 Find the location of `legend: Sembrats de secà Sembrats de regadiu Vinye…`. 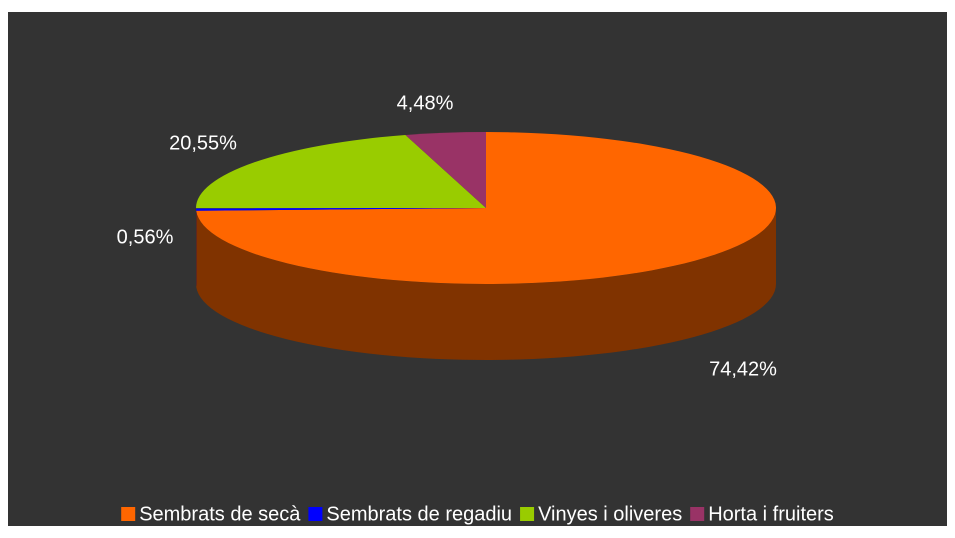

legend: Sembrats de secà Sembrats de regadiu Vinye… is located at coordinates (477, 514).